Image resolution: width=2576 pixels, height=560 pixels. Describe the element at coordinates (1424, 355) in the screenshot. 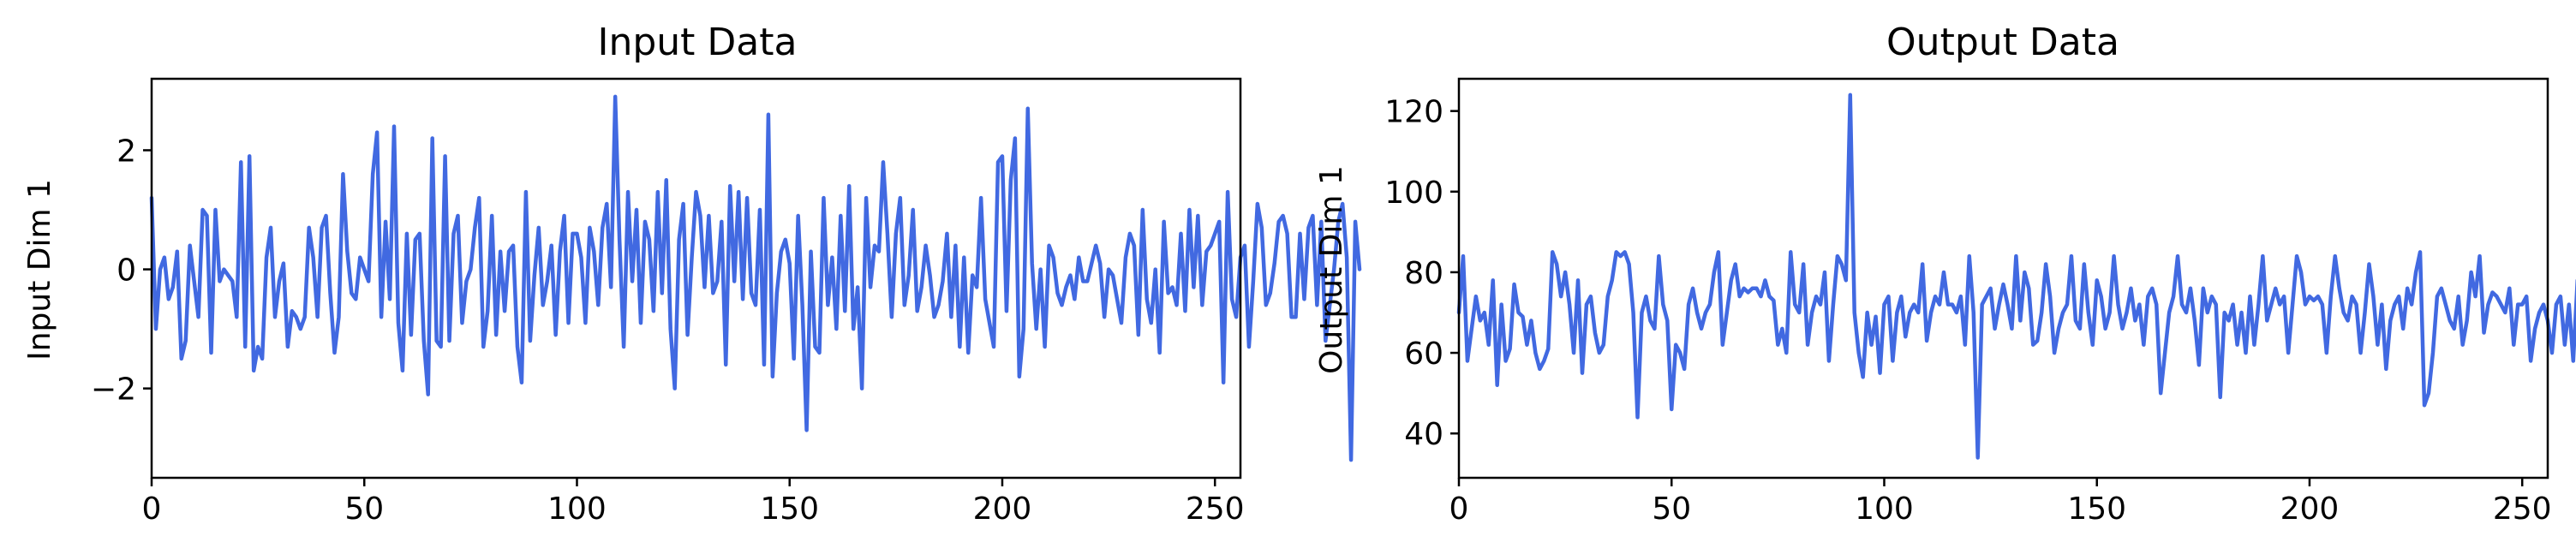

I see `y-tick-label: 60` at that location.